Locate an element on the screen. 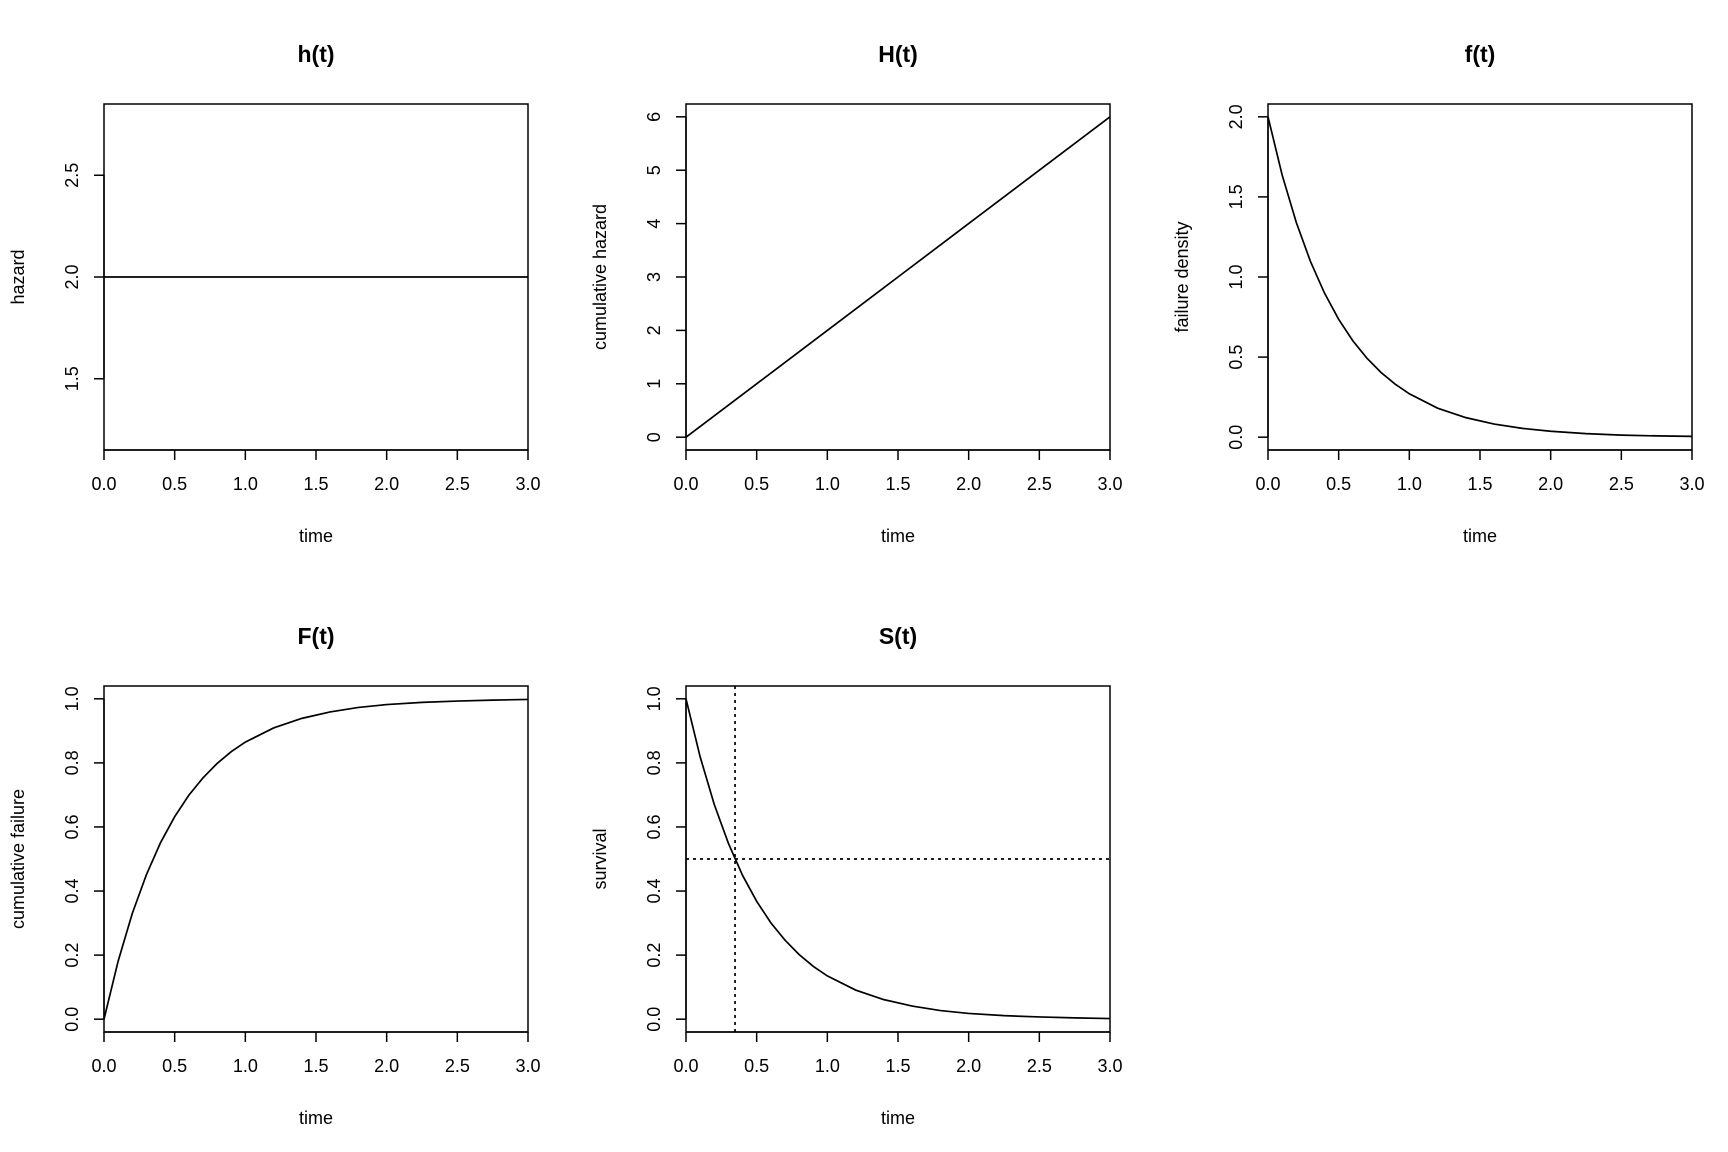 The height and width of the screenshot is (1152, 1728). chart-4-x-tick-label: 2.5 is located at coordinates (457, 1066).